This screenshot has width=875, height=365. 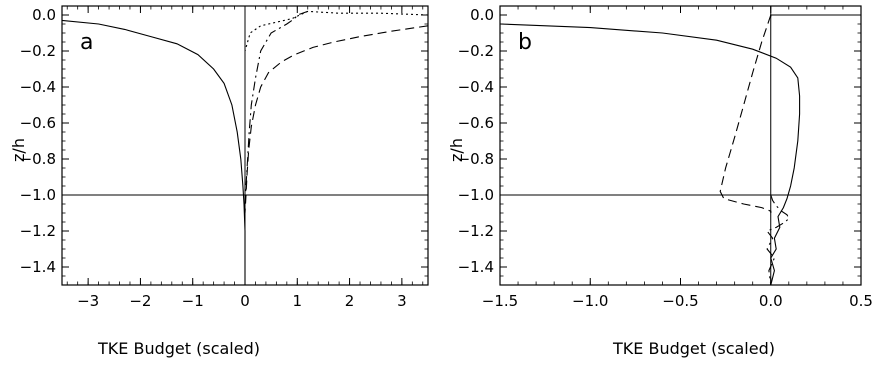 I want to click on panel-a-ytick-label: −1.2, so click(x=38, y=231).